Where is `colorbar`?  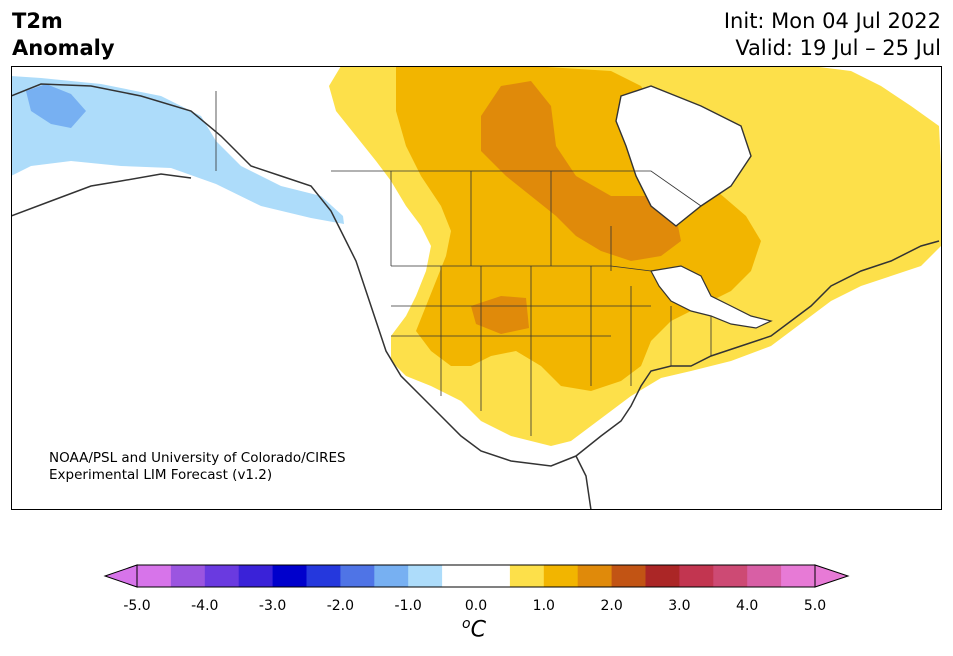
colorbar is located at coordinates (476, 576).